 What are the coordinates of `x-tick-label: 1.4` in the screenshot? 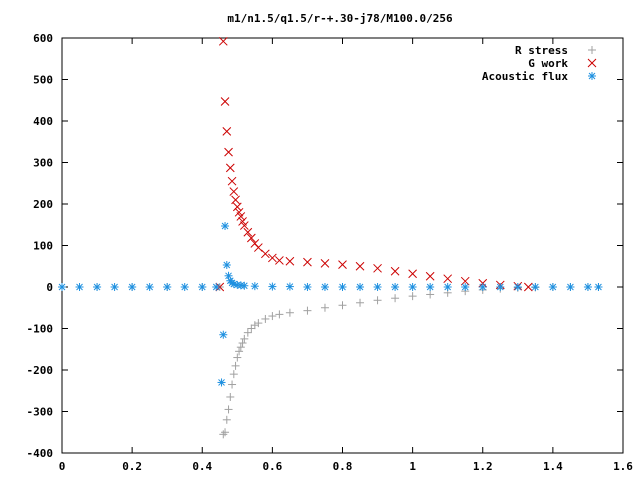 It's located at (553, 466).